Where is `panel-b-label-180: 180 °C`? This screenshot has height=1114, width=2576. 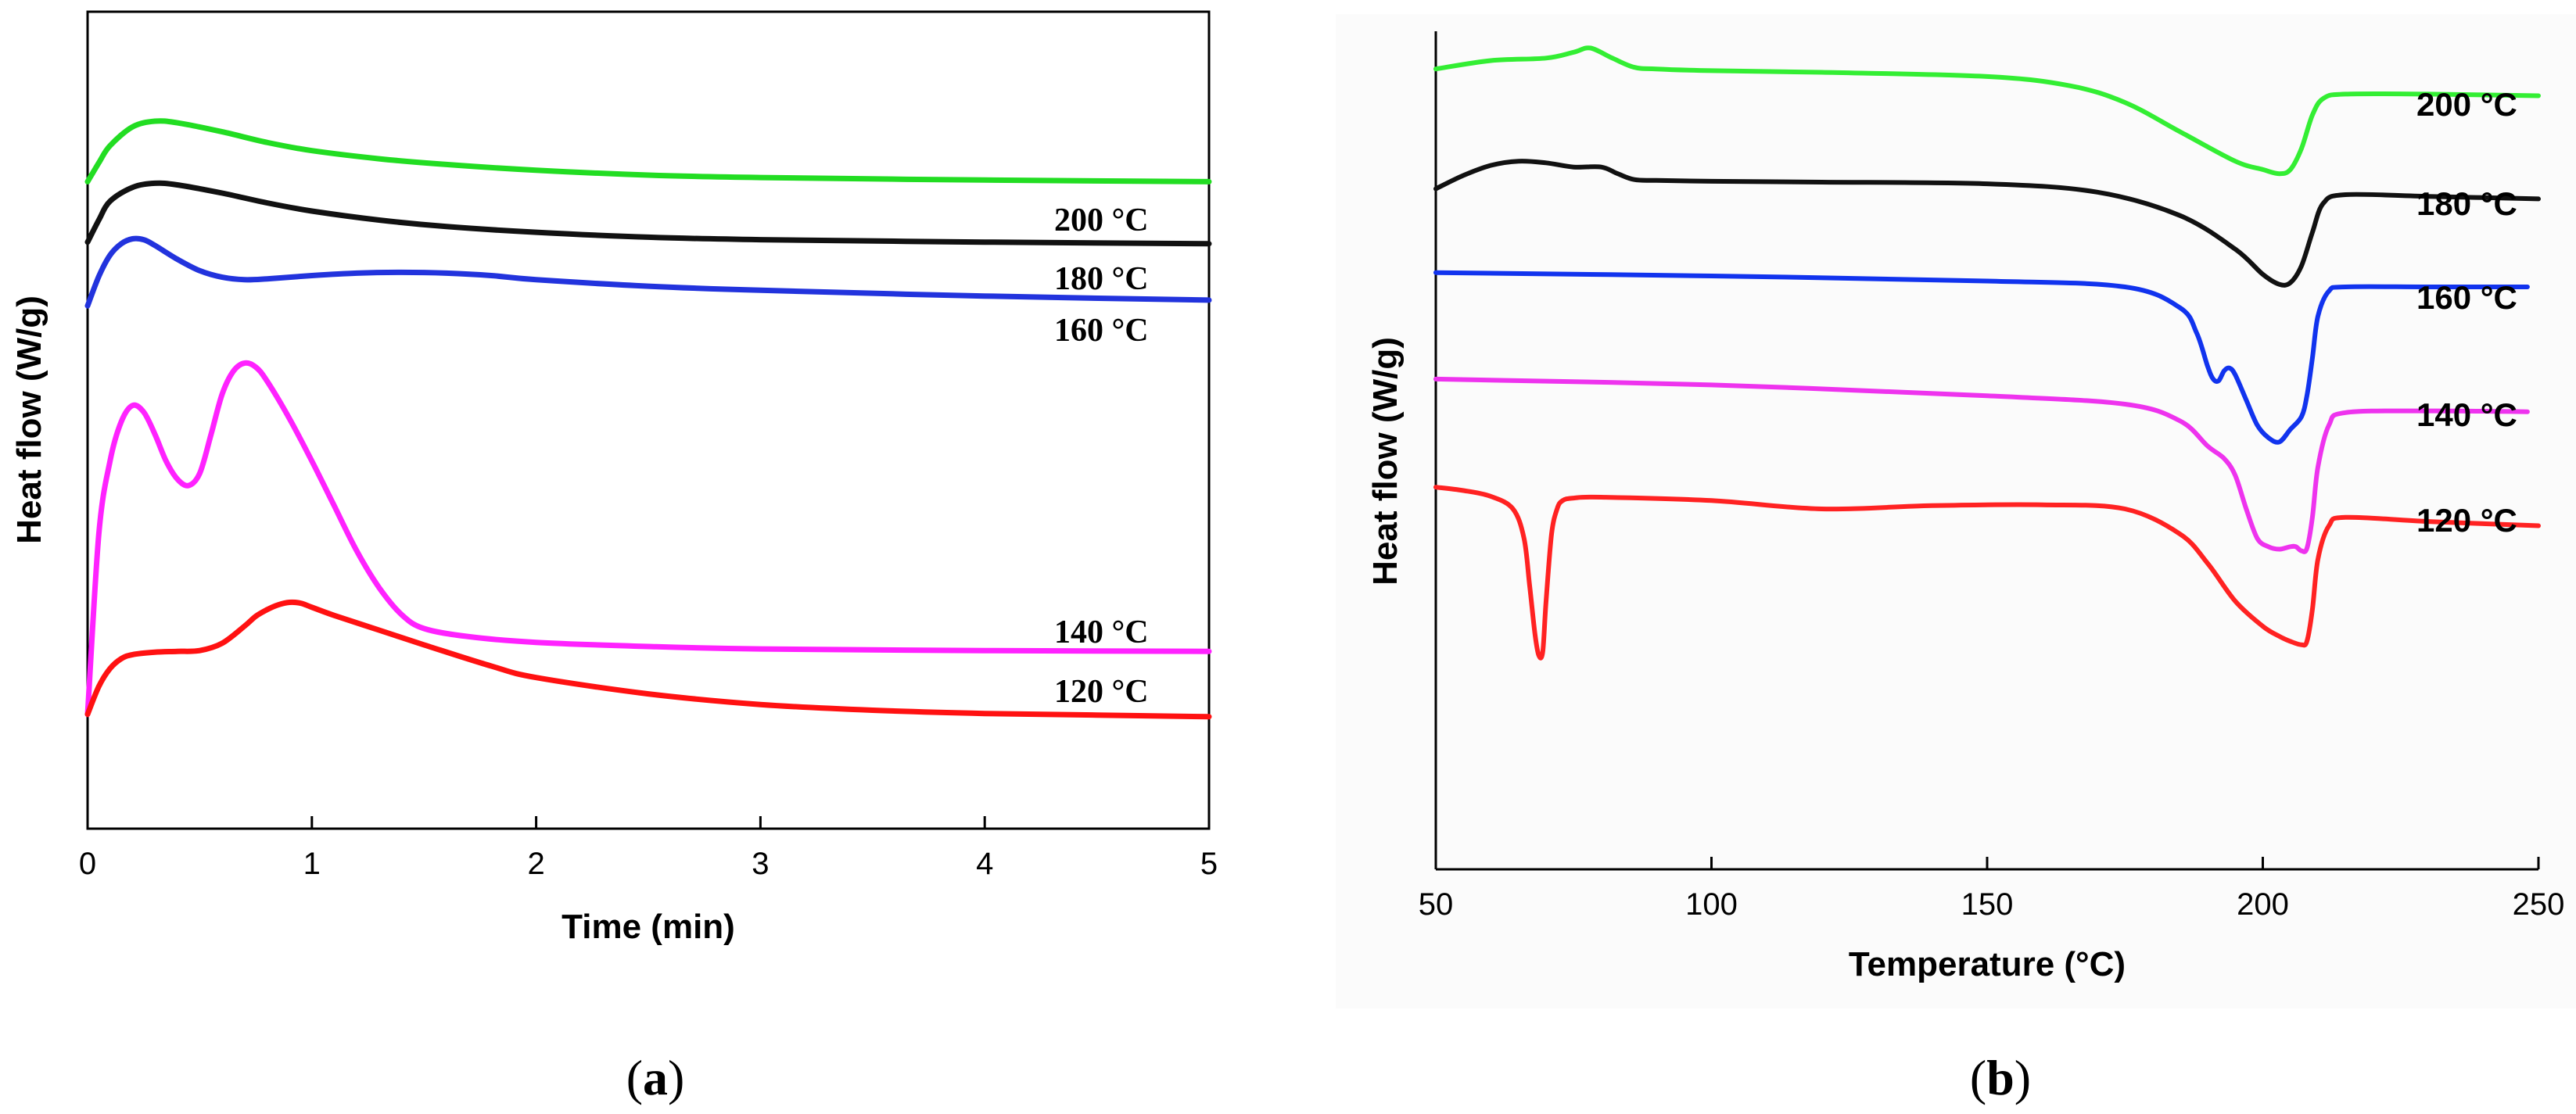 panel-b-label-180: 180 °C is located at coordinates (2466, 203).